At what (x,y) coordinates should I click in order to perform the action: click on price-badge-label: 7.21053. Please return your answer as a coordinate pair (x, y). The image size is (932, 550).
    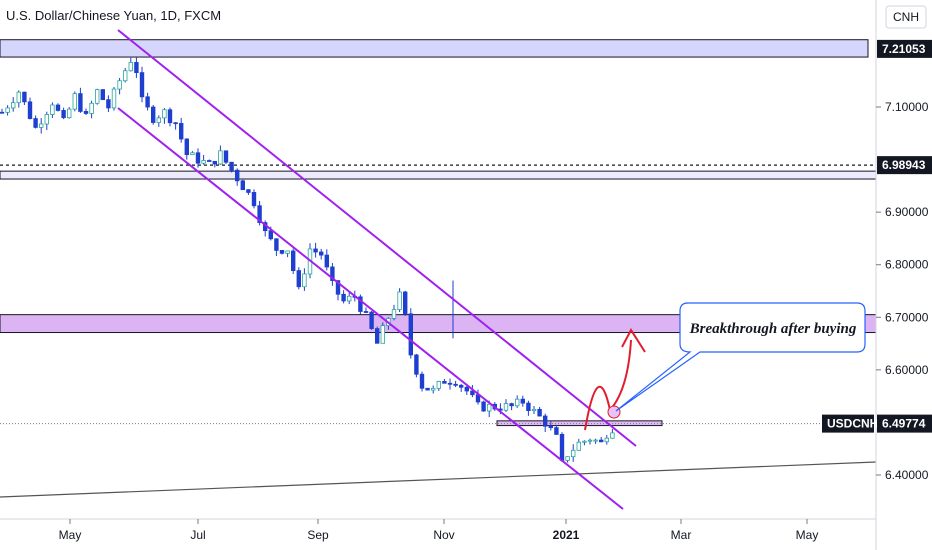
    Looking at the image, I should click on (904, 49).